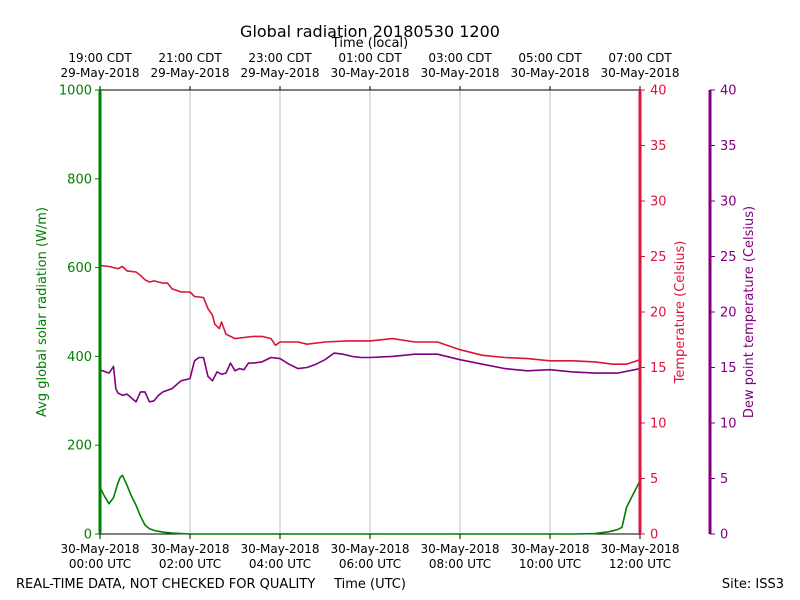  What do you see at coordinates (728, 91) in the screenshot?
I see `dewpoint-axis-tick-label: 40` at bounding box center [728, 91].